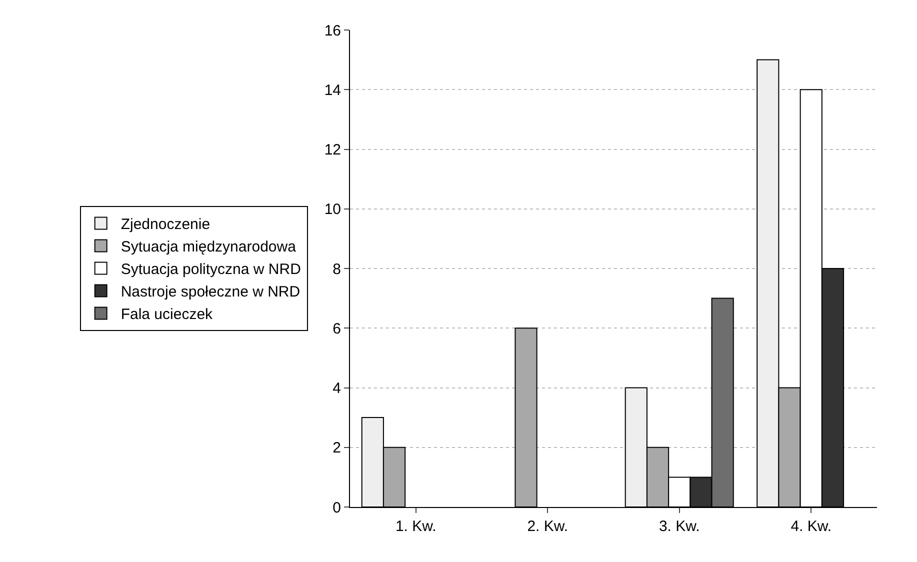  Describe the element at coordinates (415, 526) in the screenshot. I see `x-tick-label: 1. Kw.` at that location.